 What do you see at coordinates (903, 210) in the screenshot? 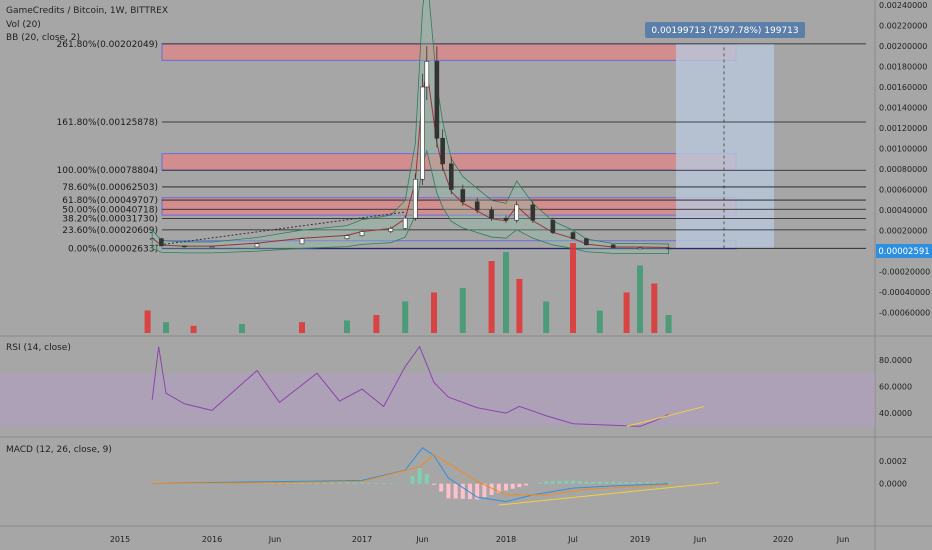
I see `price-tick: 0.00040000` at bounding box center [903, 210].